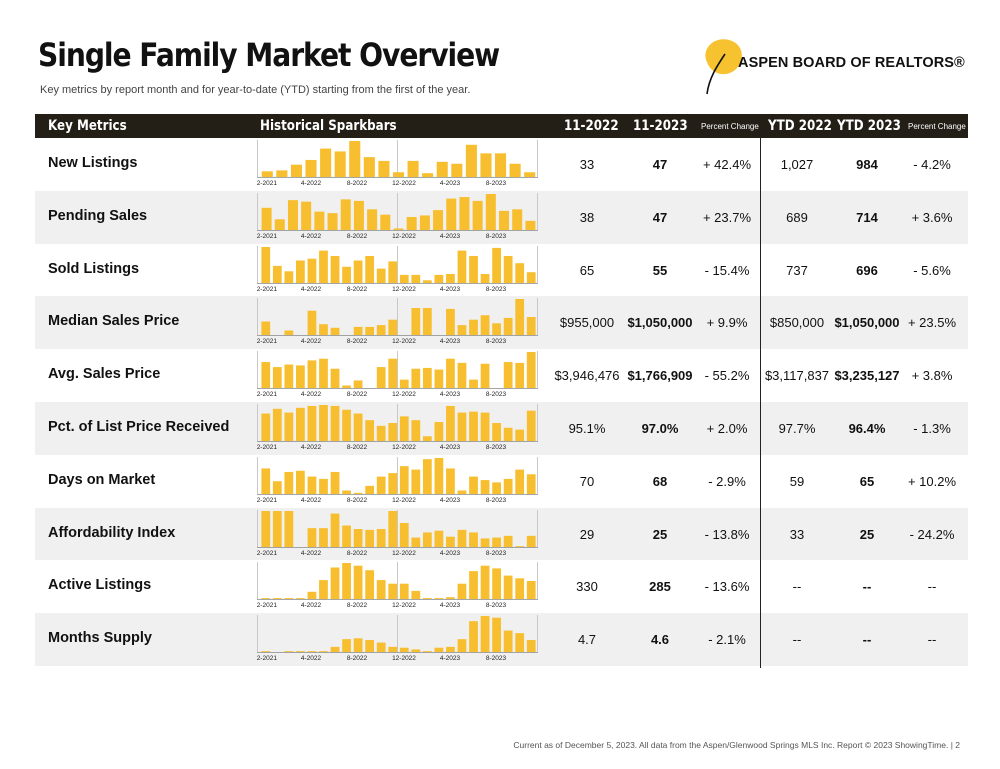 This screenshot has width=1000, height=769. Describe the element at coordinates (727, 534) in the screenshot. I see `cell-month-pct: - 13.8%` at that location.